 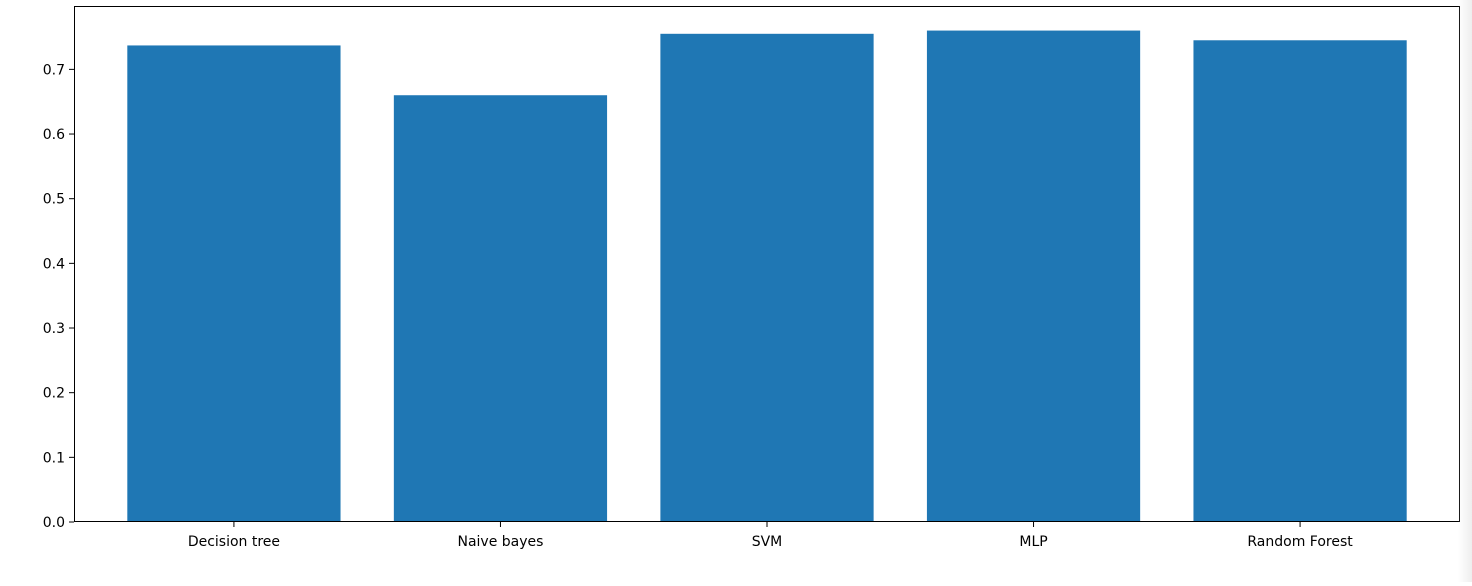 What do you see at coordinates (54, 135) in the screenshot?
I see `y-tick-label: 0.6` at bounding box center [54, 135].